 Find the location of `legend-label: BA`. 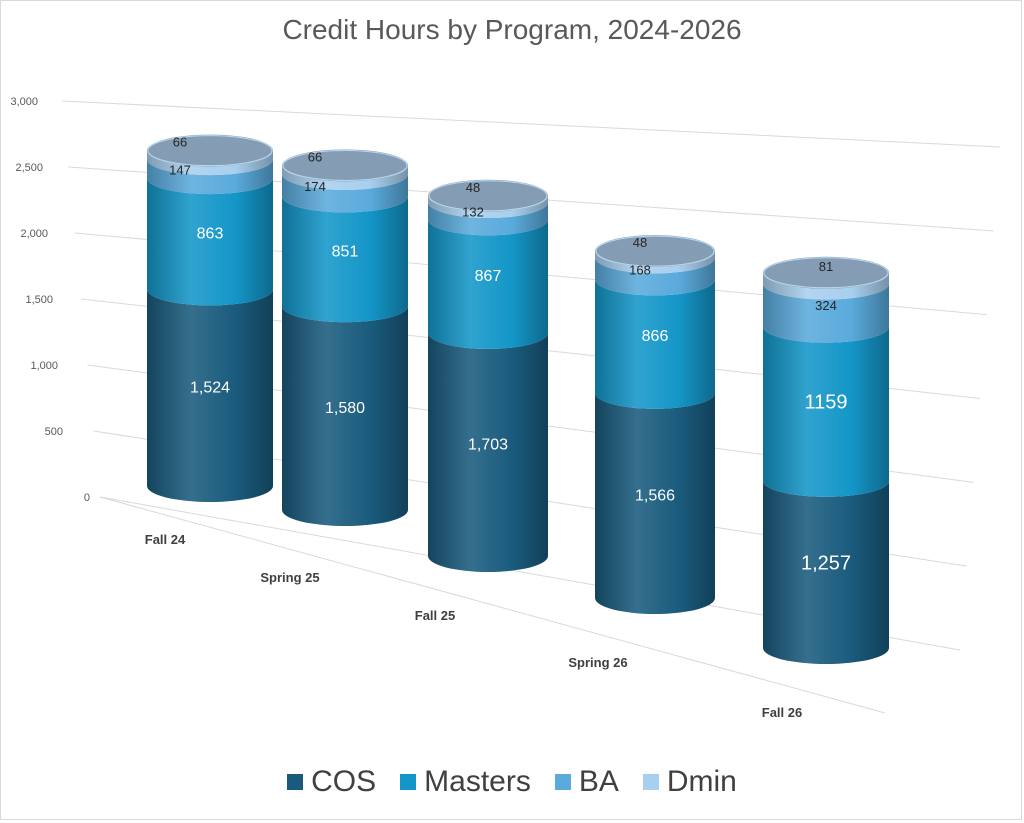

legend-label: BA is located at coordinates (598, 781).